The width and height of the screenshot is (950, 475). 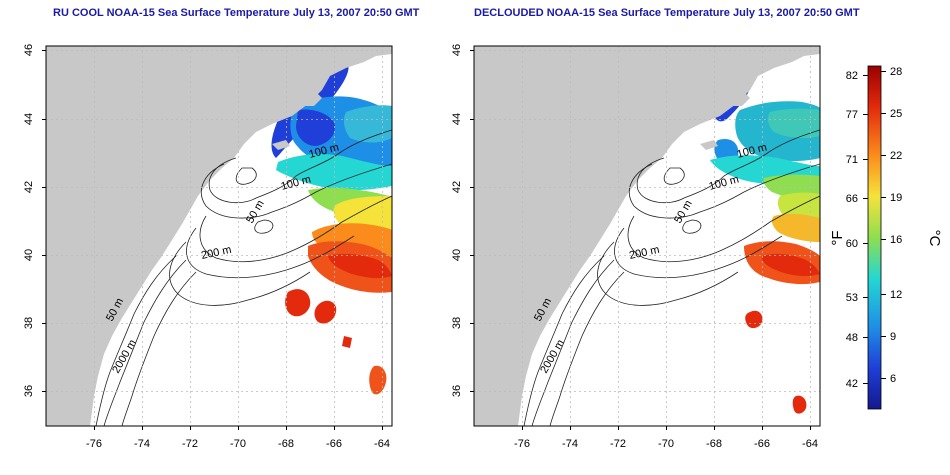 What do you see at coordinates (896, 225) in the screenshot?
I see `celsius-ticks: 28 25 22 19 16 12 9 6` at bounding box center [896, 225].